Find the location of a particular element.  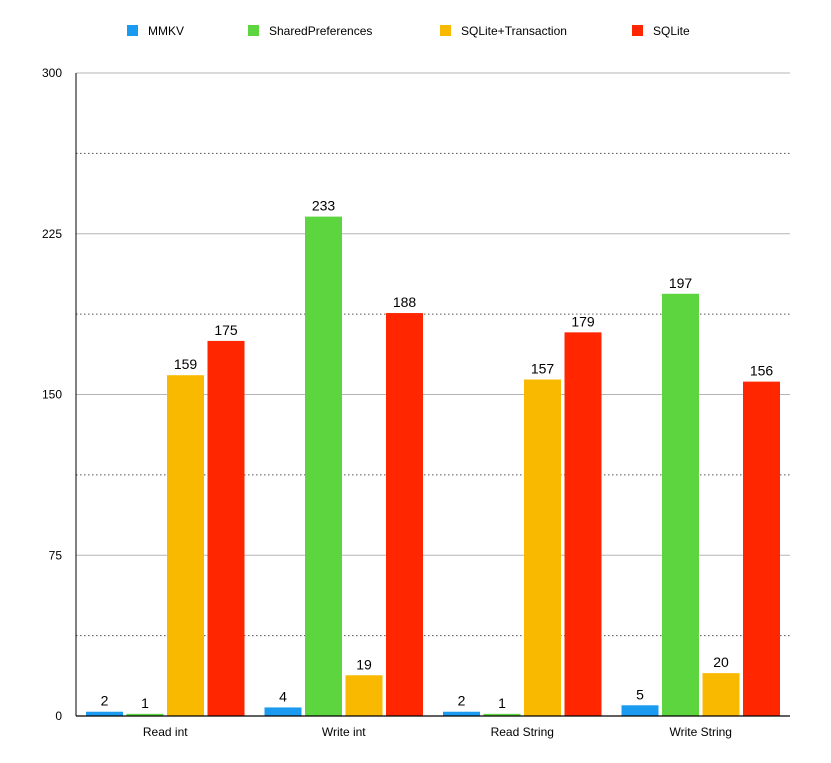

y-tick-label: 75 is located at coordinates (56, 555).